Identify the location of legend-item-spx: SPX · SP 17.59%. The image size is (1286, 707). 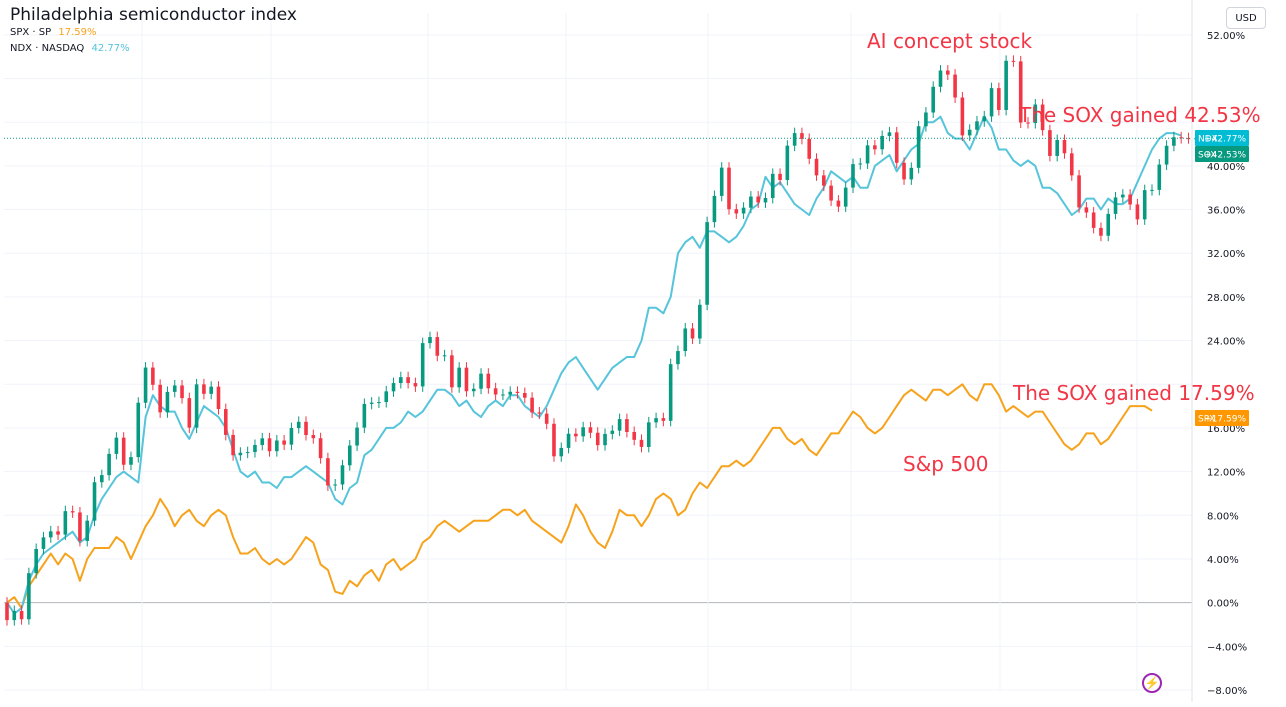
(53, 32).